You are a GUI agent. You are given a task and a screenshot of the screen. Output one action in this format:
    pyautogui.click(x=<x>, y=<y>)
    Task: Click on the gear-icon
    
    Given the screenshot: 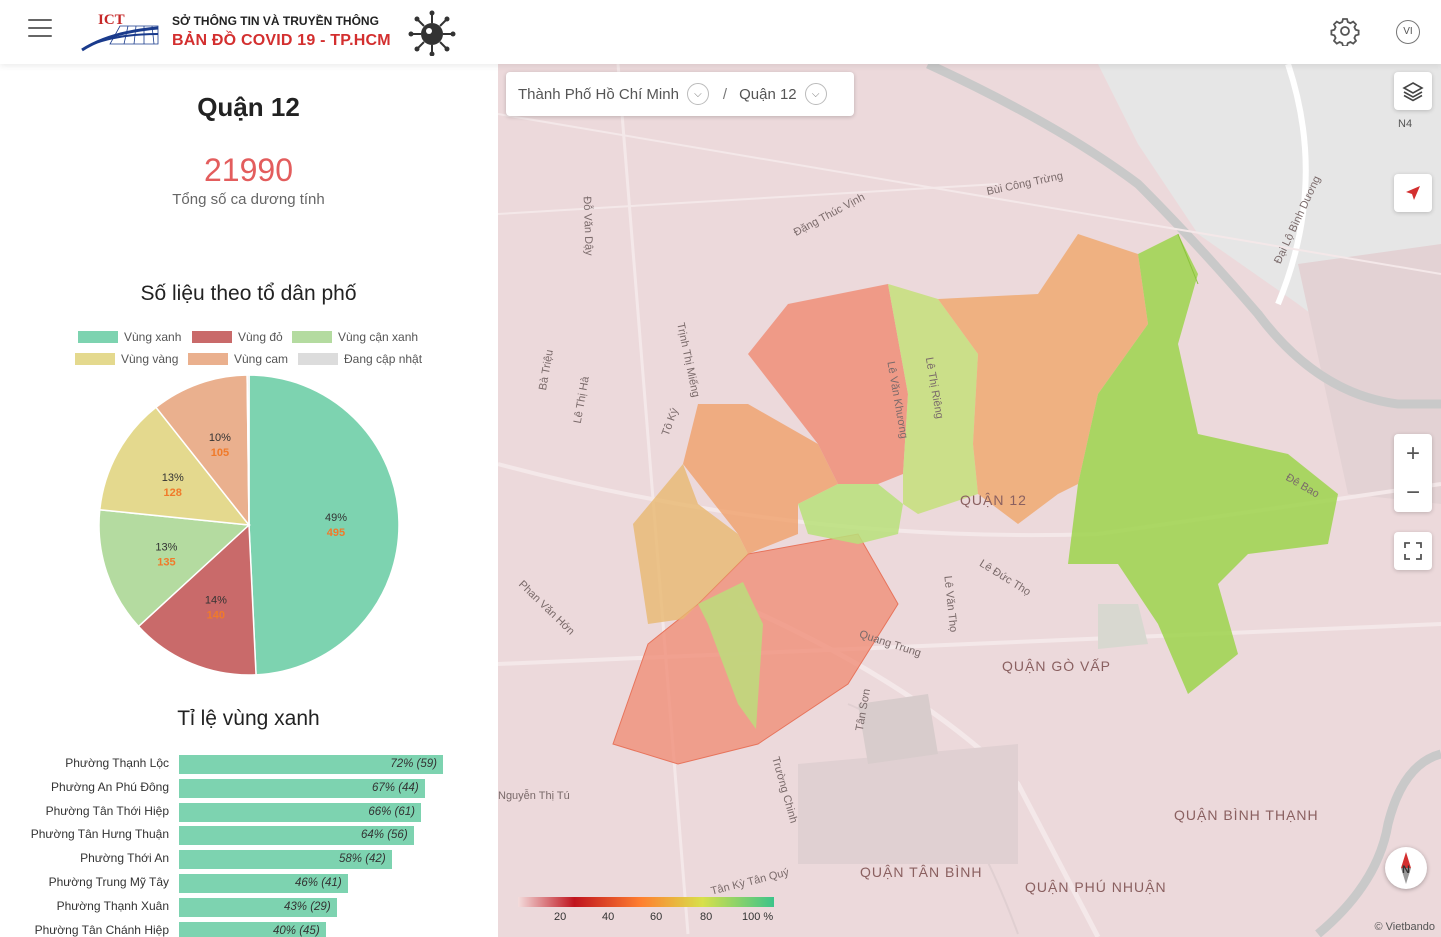 What is the action you would take?
    pyautogui.click(x=1345, y=31)
    